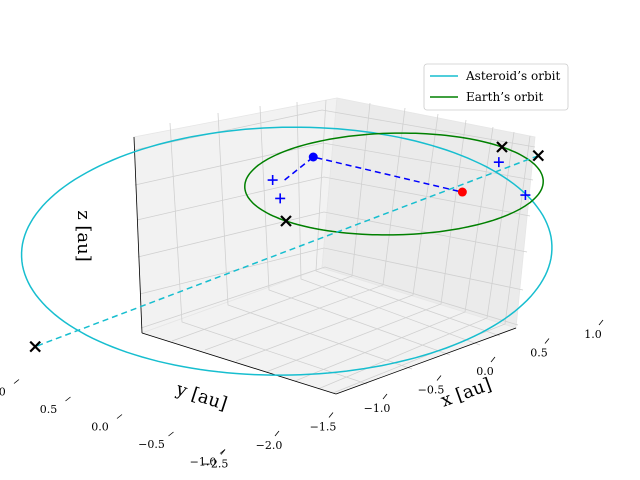 This screenshot has height=480, width=640. Describe the element at coordinates (3, 392) in the screenshot. I see `y-tick-label: 1.0` at that location.